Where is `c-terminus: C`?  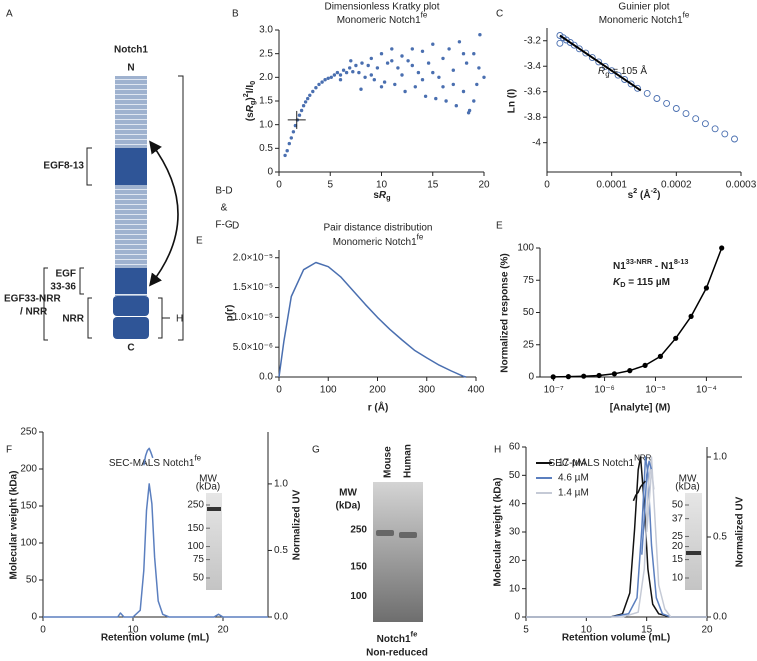
c-terminus: C is located at coordinates (130, 348).